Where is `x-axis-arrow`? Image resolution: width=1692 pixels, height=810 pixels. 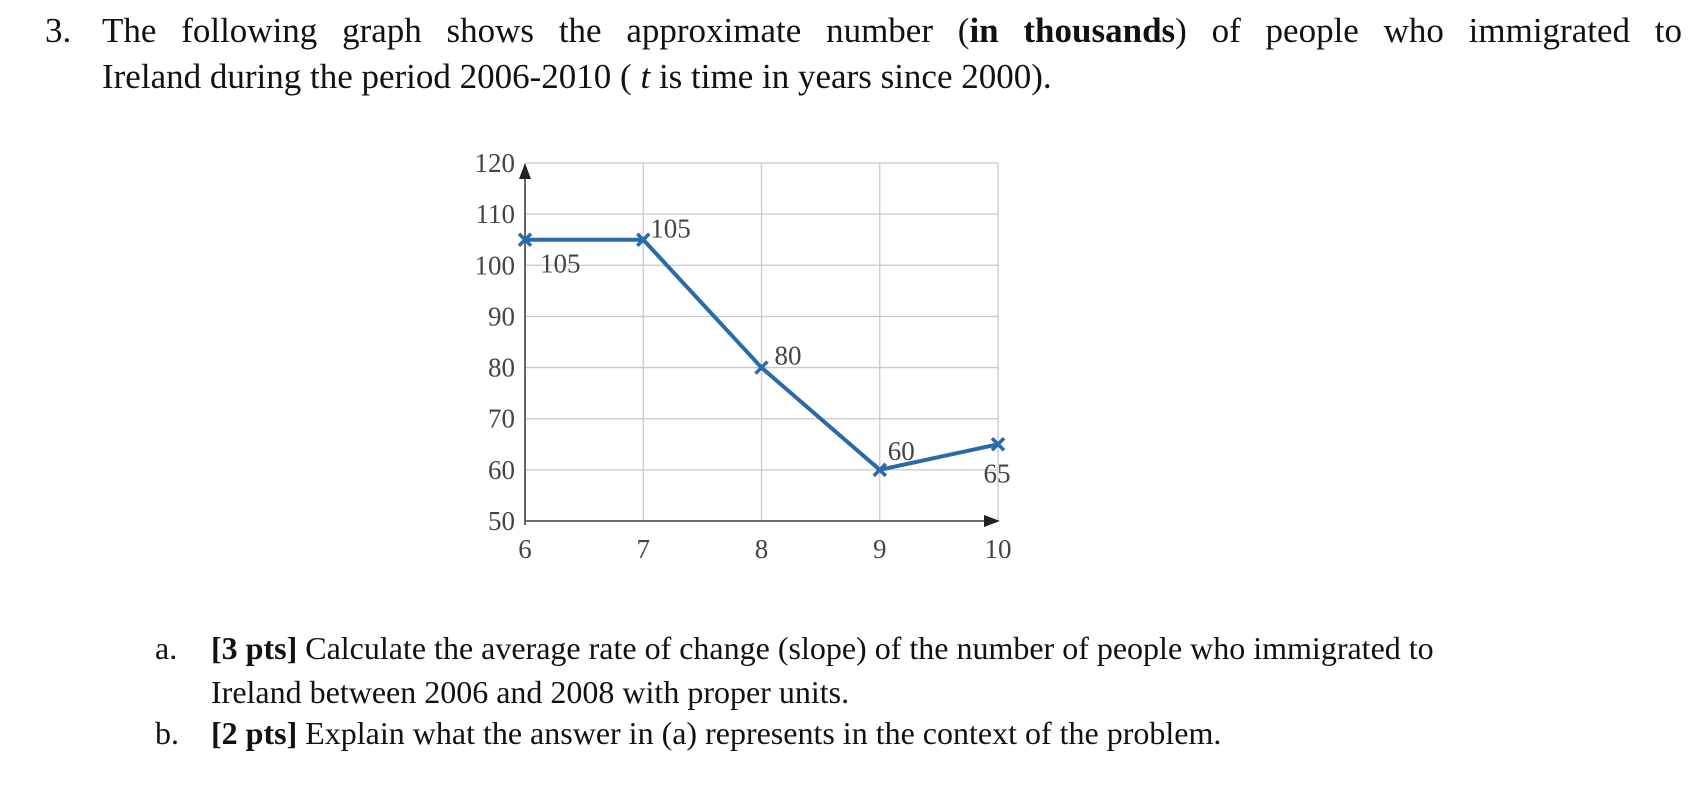 x-axis-arrow is located at coordinates (992, 521).